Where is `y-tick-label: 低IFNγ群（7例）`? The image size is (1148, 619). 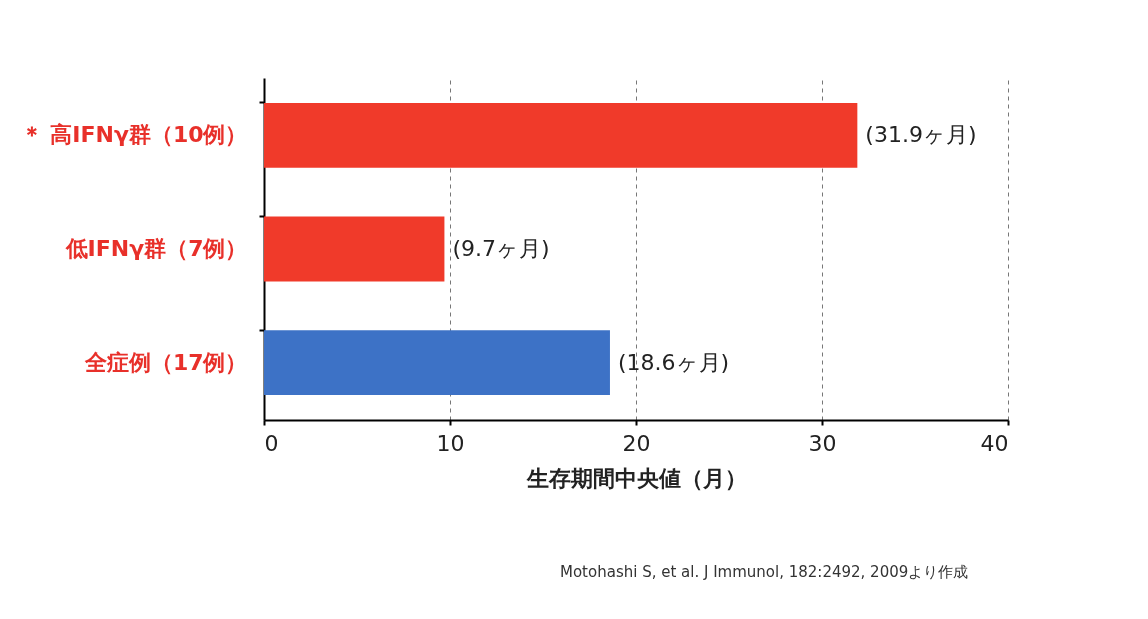 y-tick-label: 低IFNγ群（7例） is located at coordinates (156, 248).